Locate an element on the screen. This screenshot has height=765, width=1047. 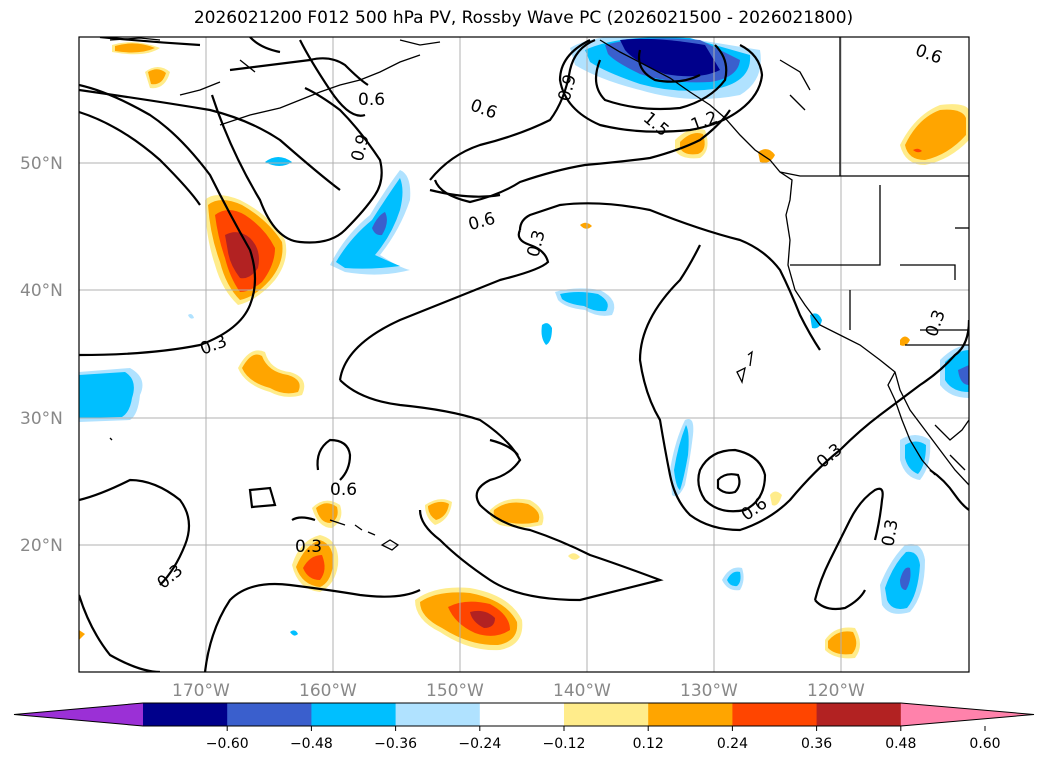
colorbar-tick-label: 0.12 is located at coordinates (648, 744).